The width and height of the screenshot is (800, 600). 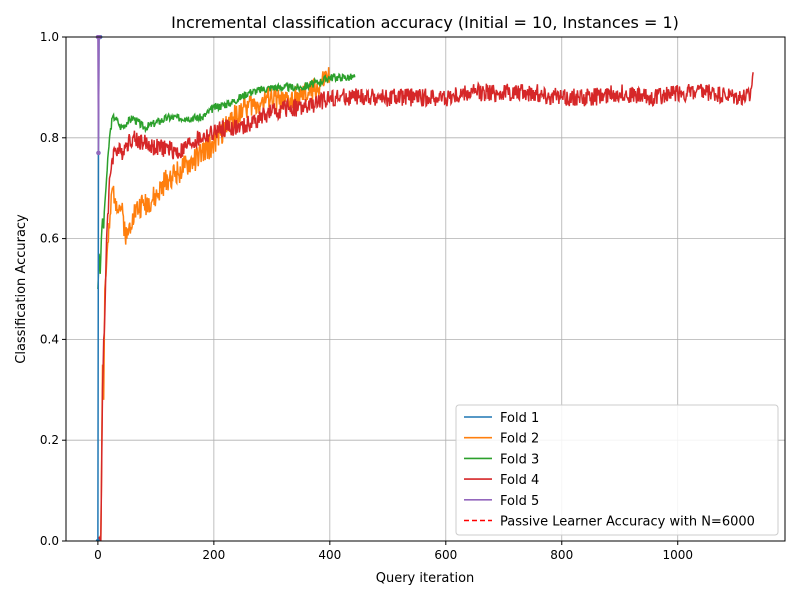 I want to click on y-axis-label: Classification Accuracy, so click(x=21, y=289).